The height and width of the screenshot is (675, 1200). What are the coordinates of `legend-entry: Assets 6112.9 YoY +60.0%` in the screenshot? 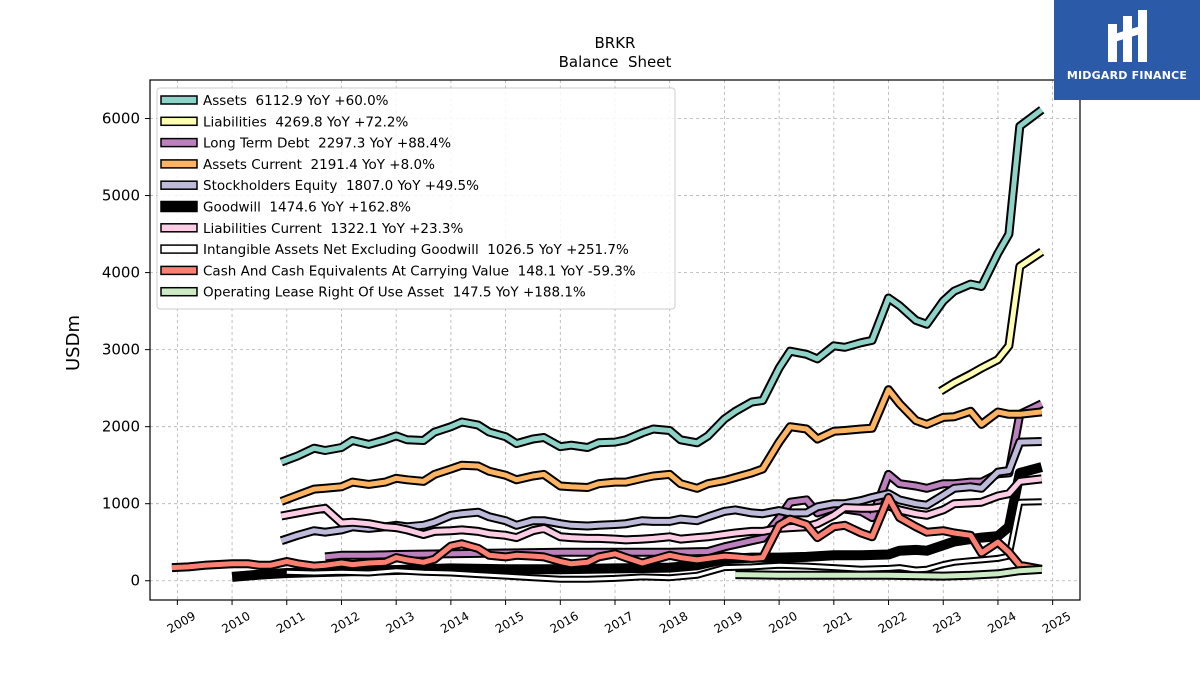 It's located at (296, 101).